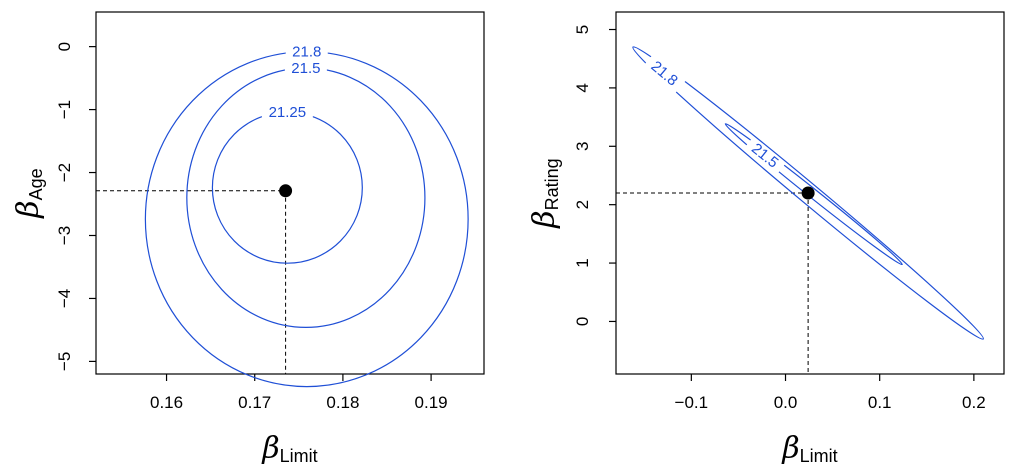 The width and height of the screenshot is (1016, 472). I want to click on y-axis-label: βAge, so click(28, 193).